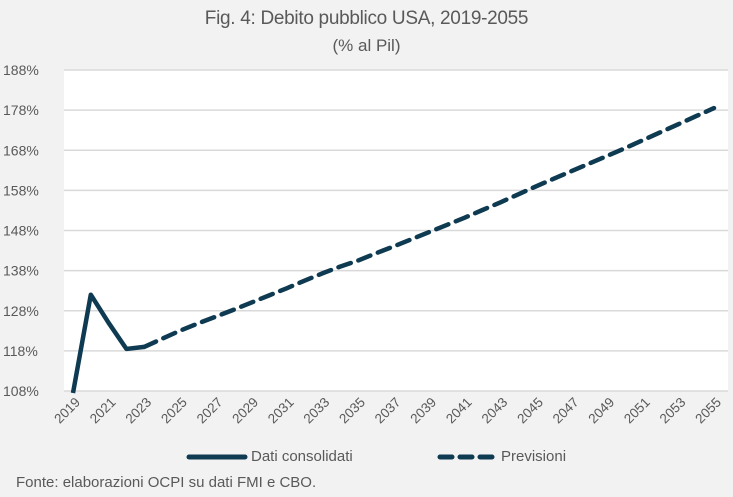 The width and height of the screenshot is (733, 497). What do you see at coordinates (21, 311) in the screenshot?
I see `y-tick-label: 128%` at bounding box center [21, 311].